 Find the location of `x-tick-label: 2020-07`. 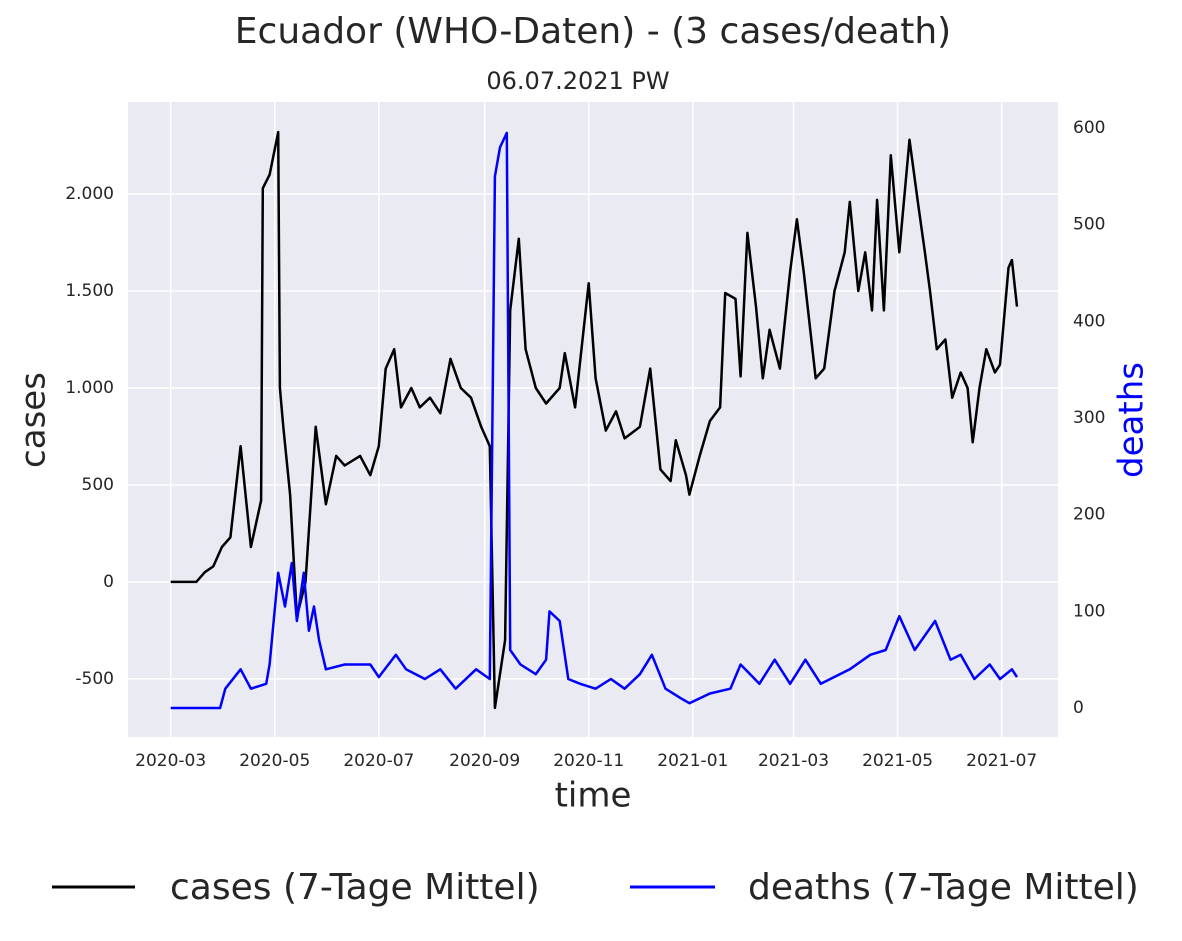

x-tick-label: 2020-07 is located at coordinates (378, 761).